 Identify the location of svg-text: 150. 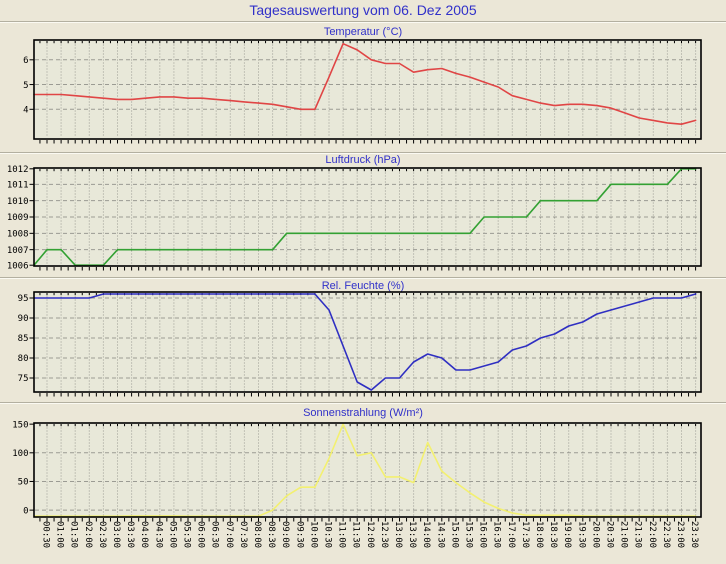
(20, 425).